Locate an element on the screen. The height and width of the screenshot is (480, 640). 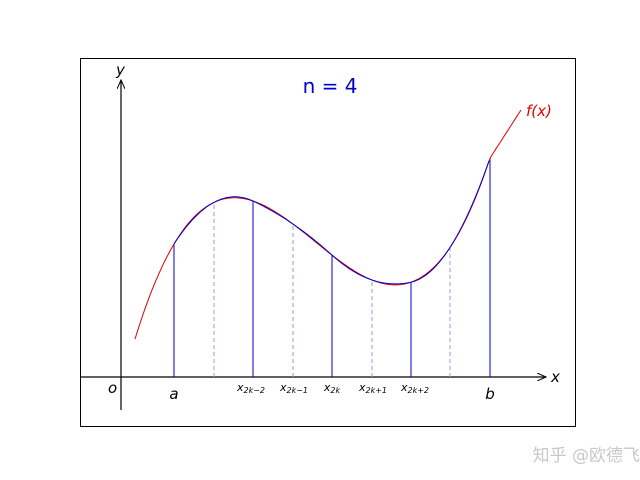
node-label-0: x2k−2 is located at coordinates (250, 388).